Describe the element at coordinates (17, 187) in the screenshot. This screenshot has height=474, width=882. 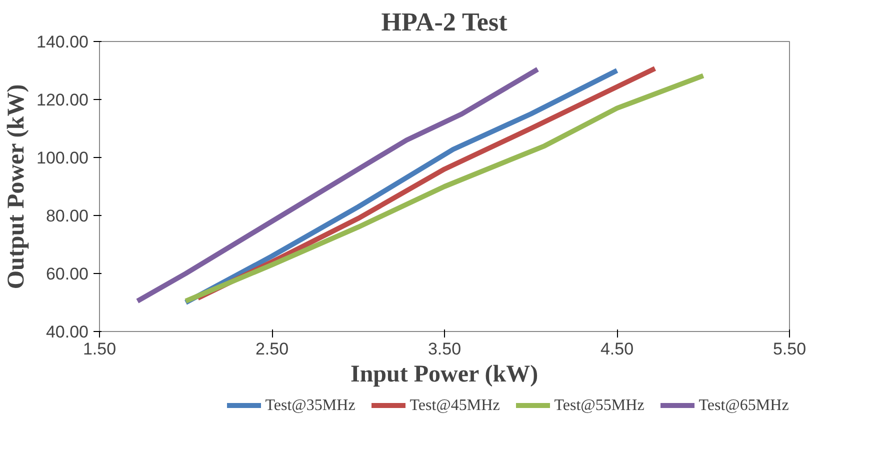
I see `y-axis-title: Output Power (kW)` at that location.